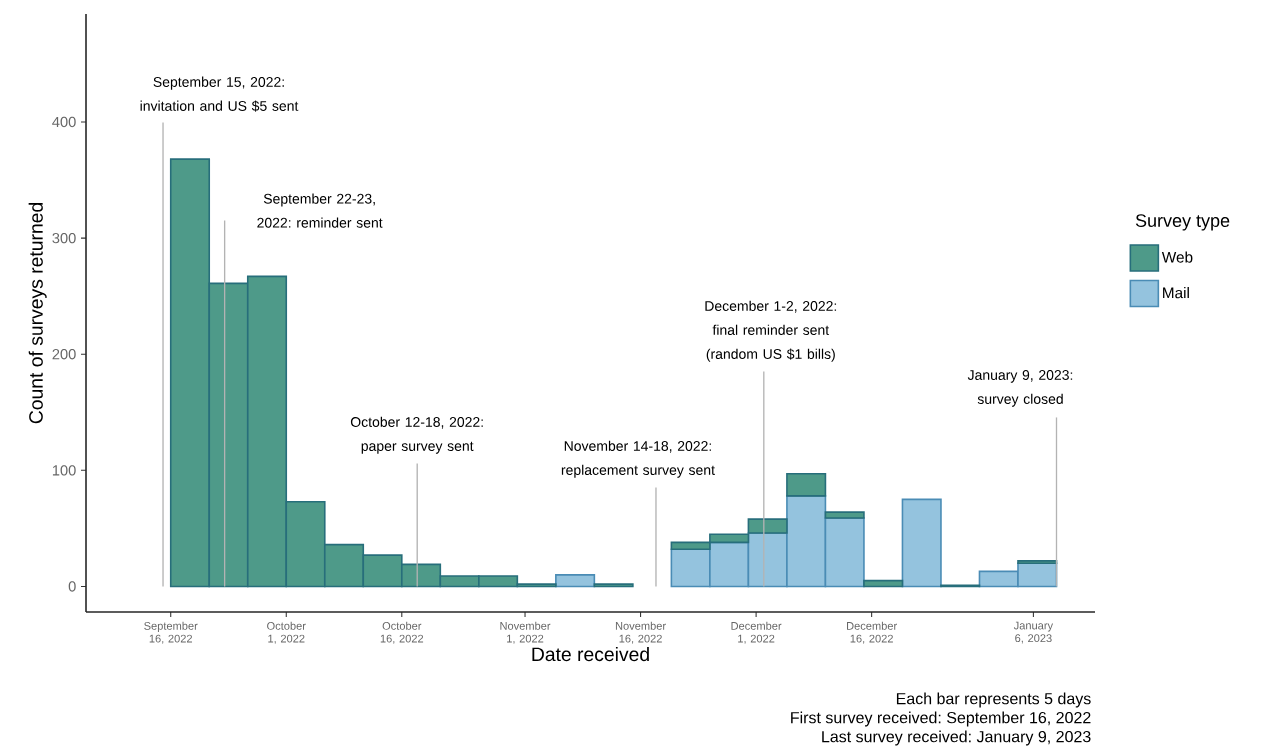 This screenshot has height=753, width=1263. What do you see at coordinates (171, 632) in the screenshot?
I see `x-tick-label: September 16, 2022` at bounding box center [171, 632].